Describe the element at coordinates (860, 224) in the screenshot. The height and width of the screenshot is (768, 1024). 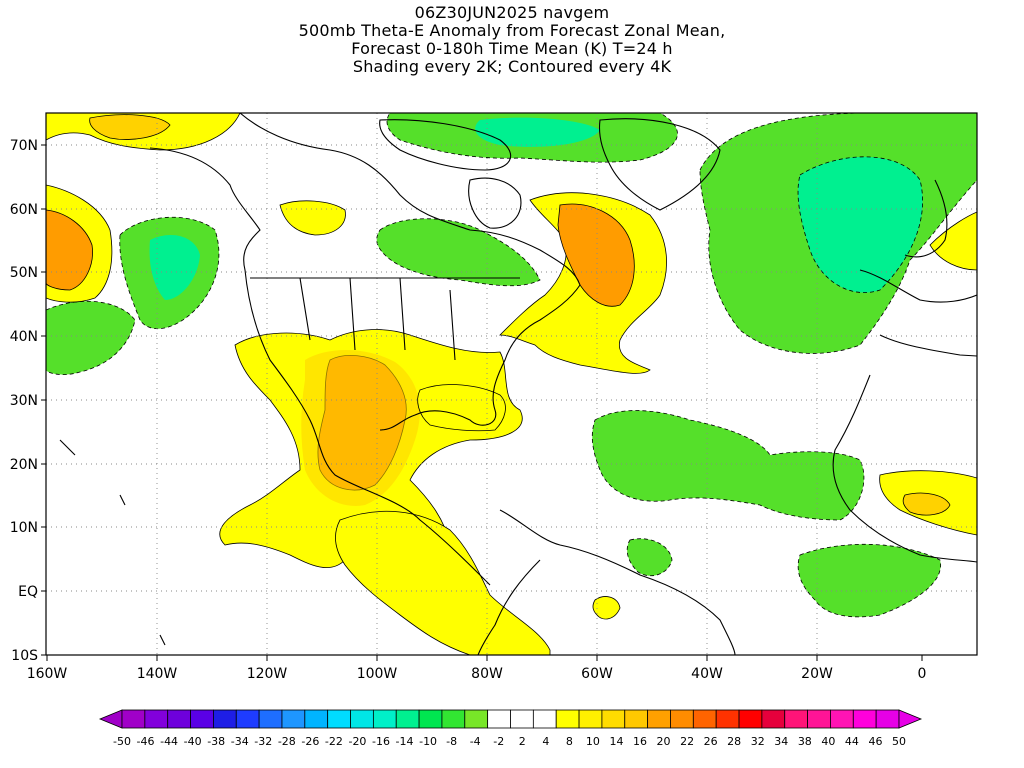
I see `region-north-atlantic-teal` at that location.